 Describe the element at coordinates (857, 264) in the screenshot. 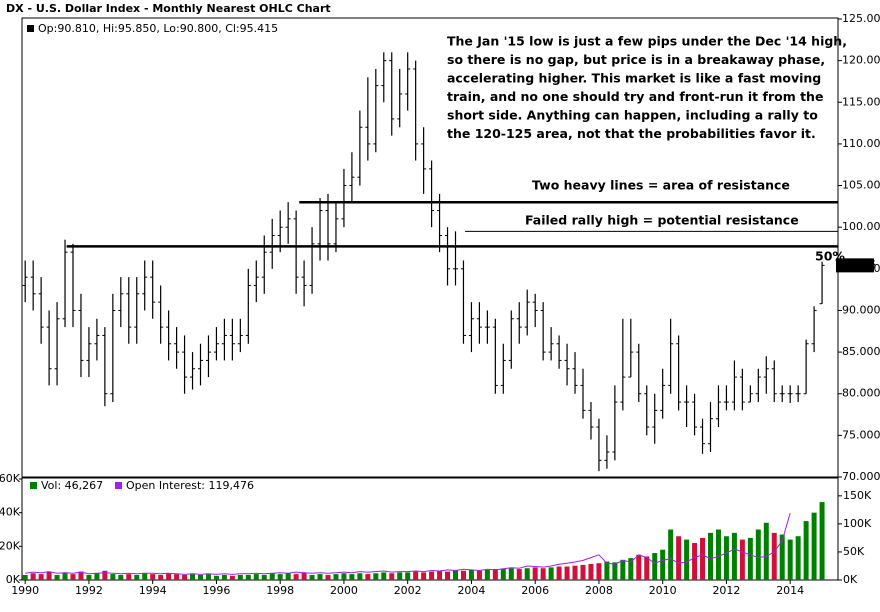

I see `last-price-label: 95.415` at that location.